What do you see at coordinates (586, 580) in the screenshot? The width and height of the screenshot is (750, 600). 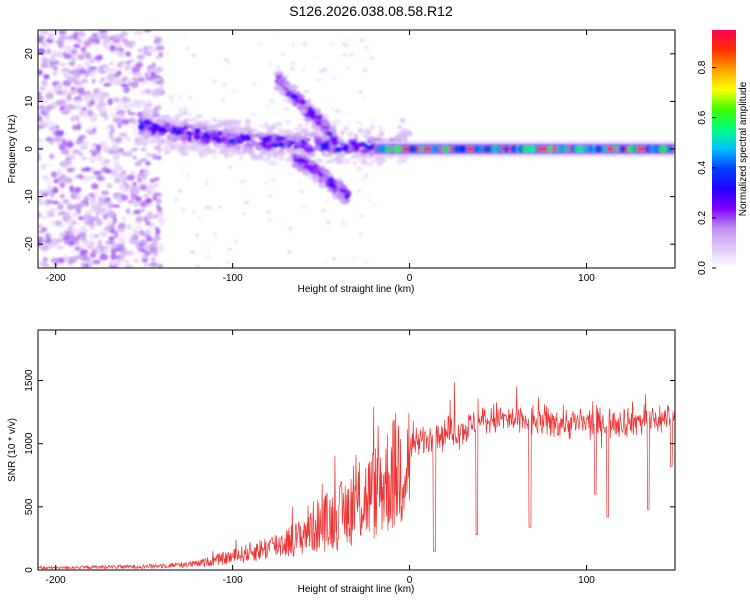 I see `x-tick-label: 100` at bounding box center [586, 580].